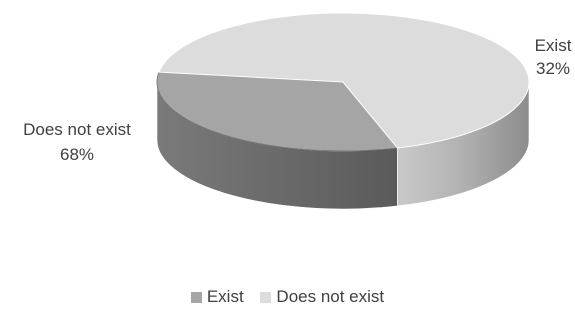  I want to click on legend-item-exist: Exist, so click(217, 297).